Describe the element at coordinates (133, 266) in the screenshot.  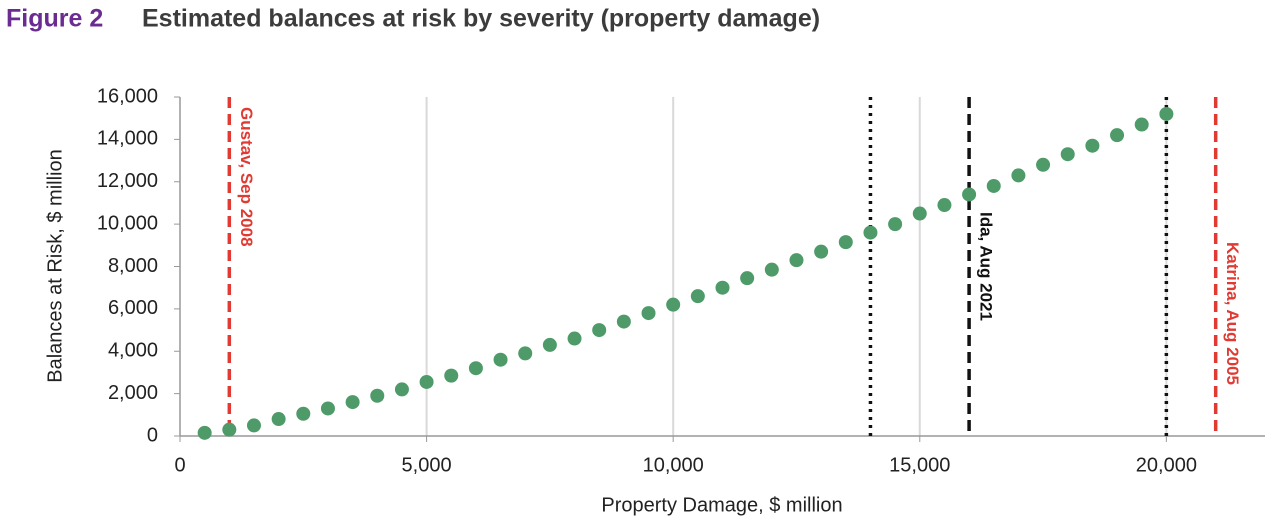
I see `y-tick-label: 8,000` at that location.